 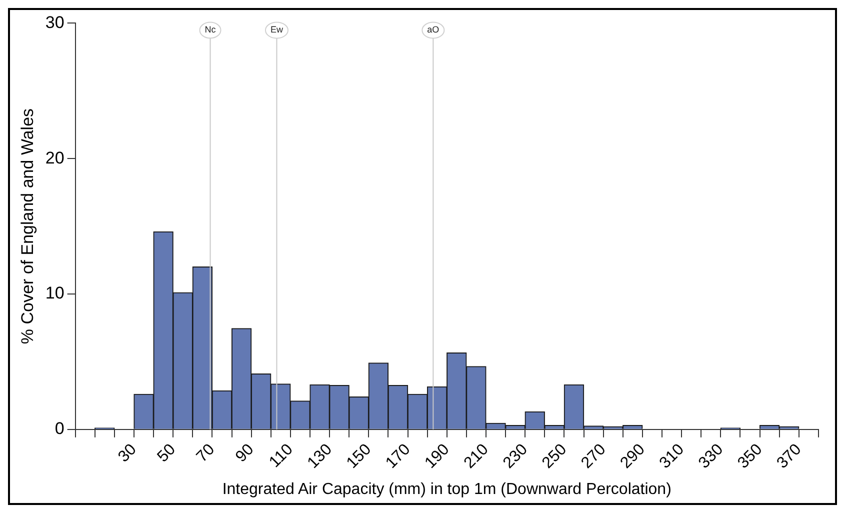 I want to click on ref-line-label: Ew, so click(x=277, y=29).